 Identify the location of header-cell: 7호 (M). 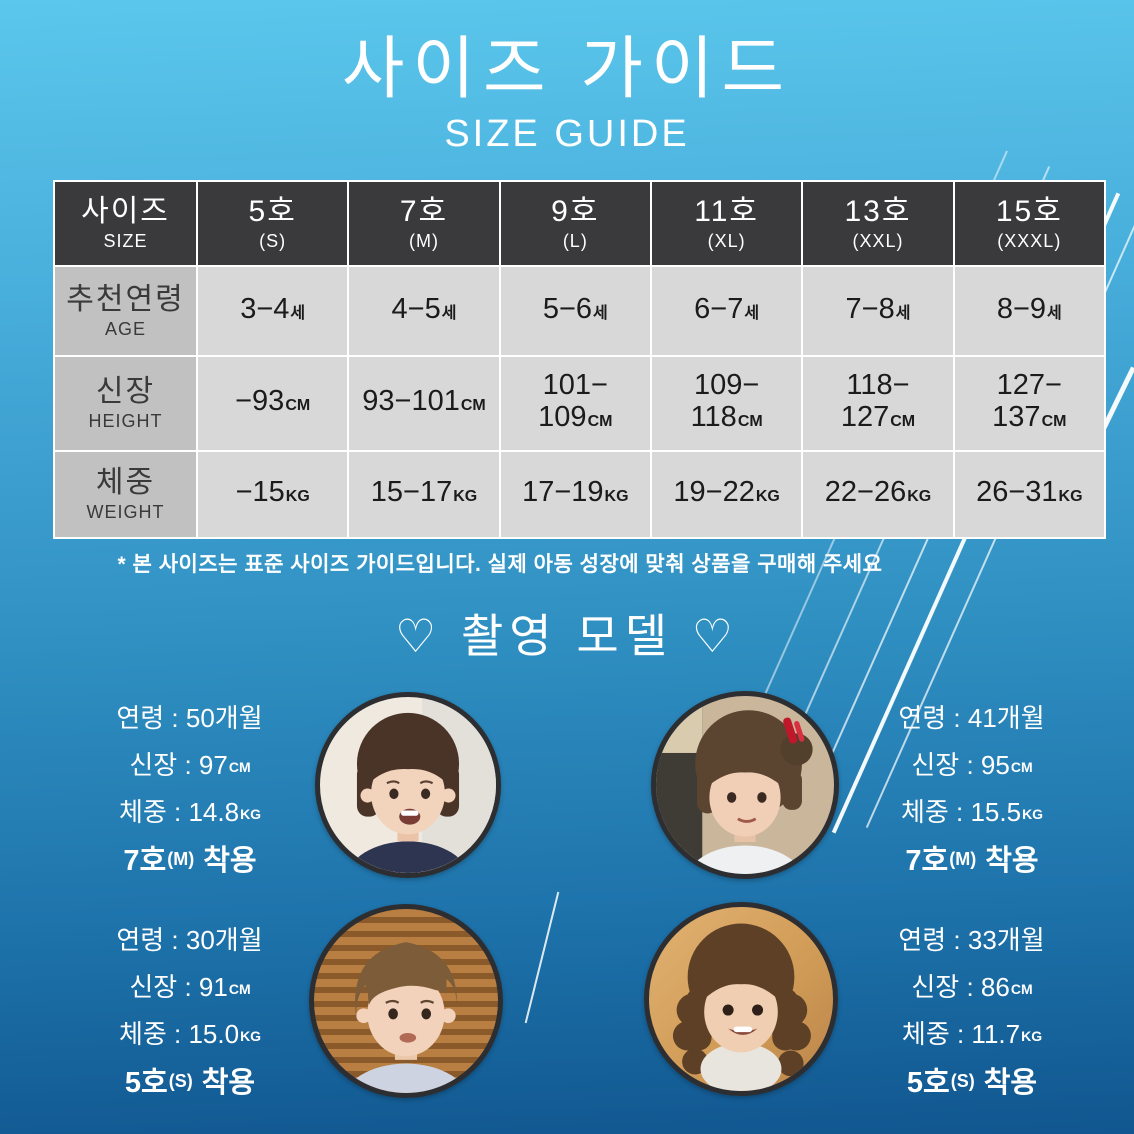
(424, 223).